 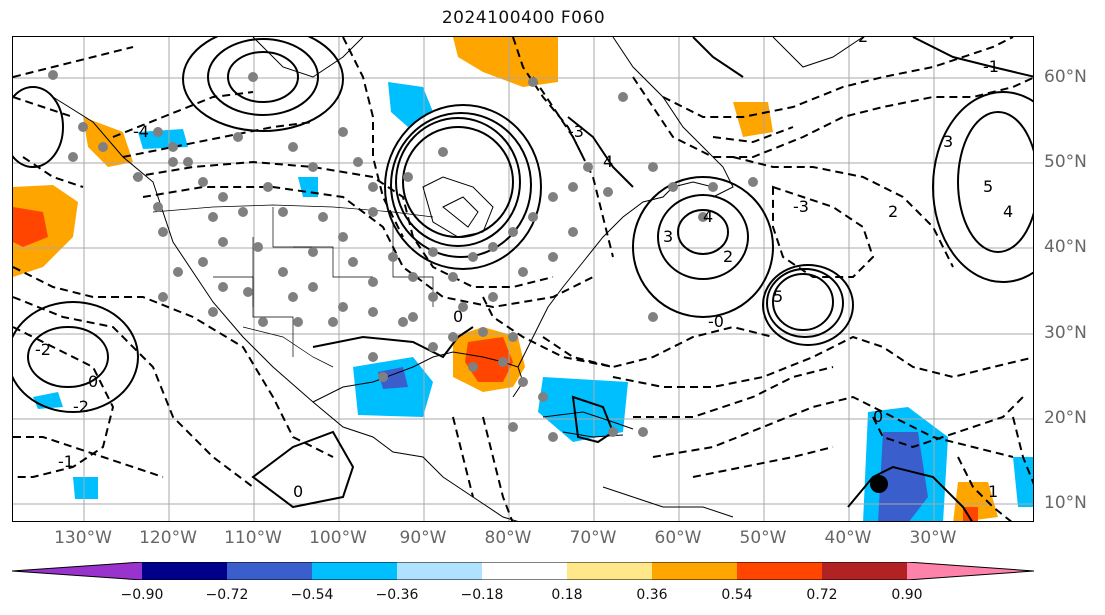 What do you see at coordinates (933, 538) in the screenshot?
I see `lon-label: 30°W` at bounding box center [933, 538].